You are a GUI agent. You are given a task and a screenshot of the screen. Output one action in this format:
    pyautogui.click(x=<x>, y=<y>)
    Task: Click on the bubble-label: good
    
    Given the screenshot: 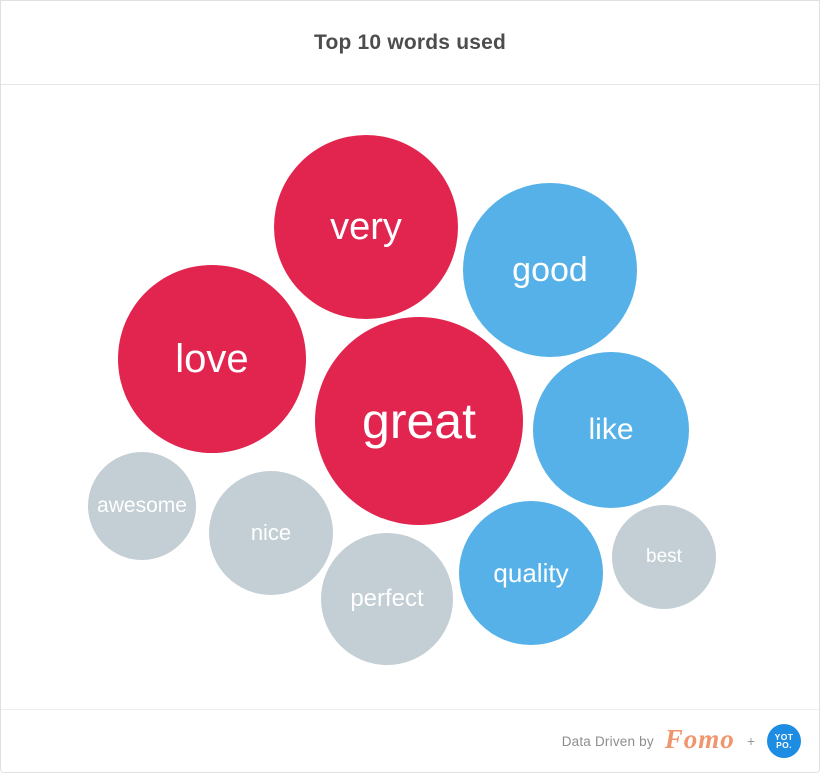 What is the action you would take?
    pyautogui.click(x=550, y=269)
    